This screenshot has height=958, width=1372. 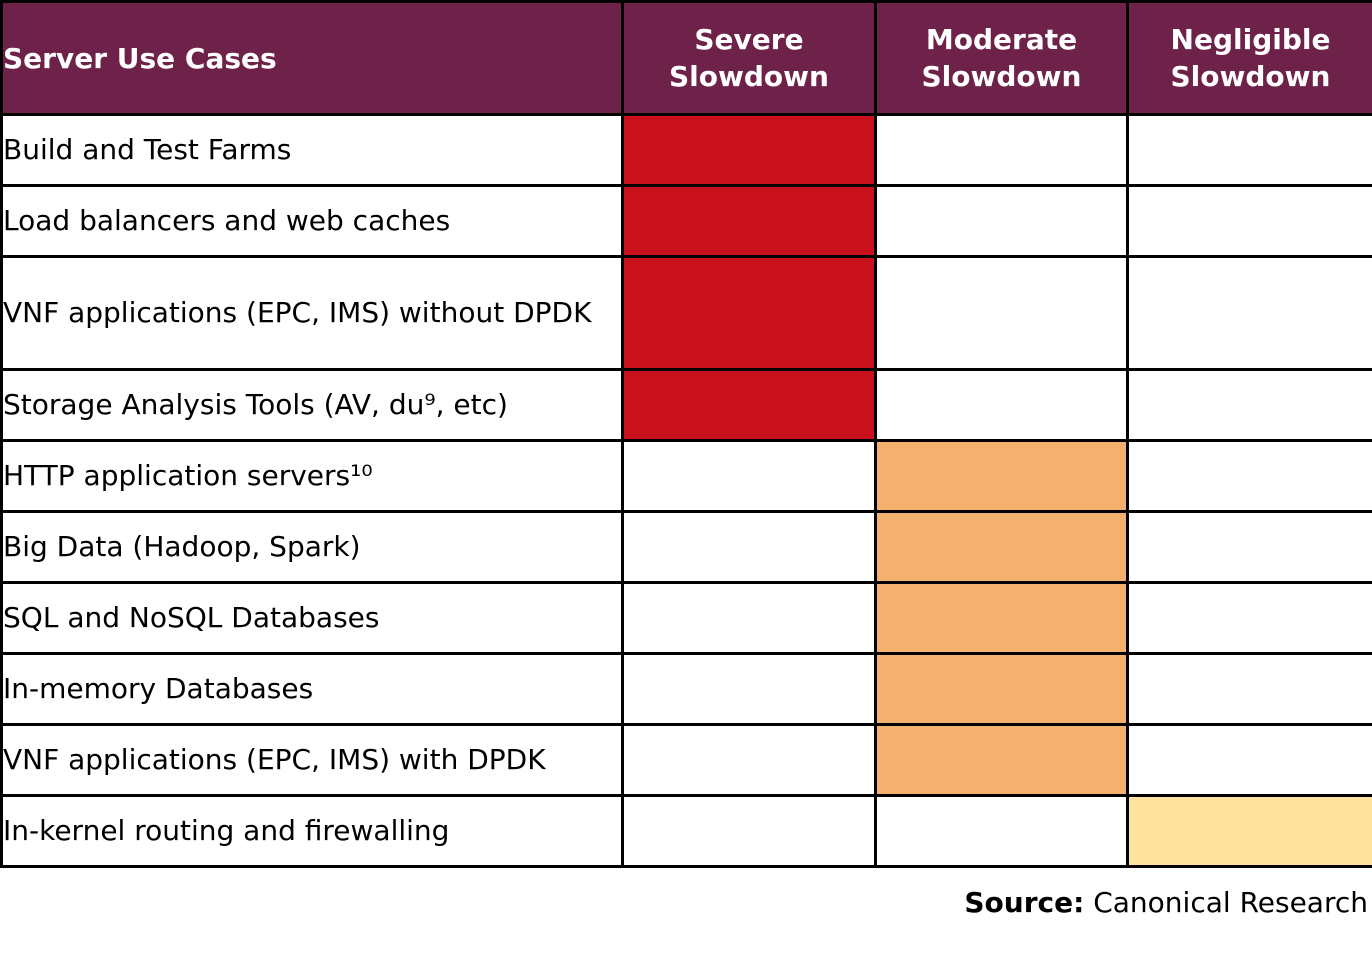 What do you see at coordinates (686, 903) in the screenshot?
I see `source-note: Source: Canonical Research` at bounding box center [686, 903].